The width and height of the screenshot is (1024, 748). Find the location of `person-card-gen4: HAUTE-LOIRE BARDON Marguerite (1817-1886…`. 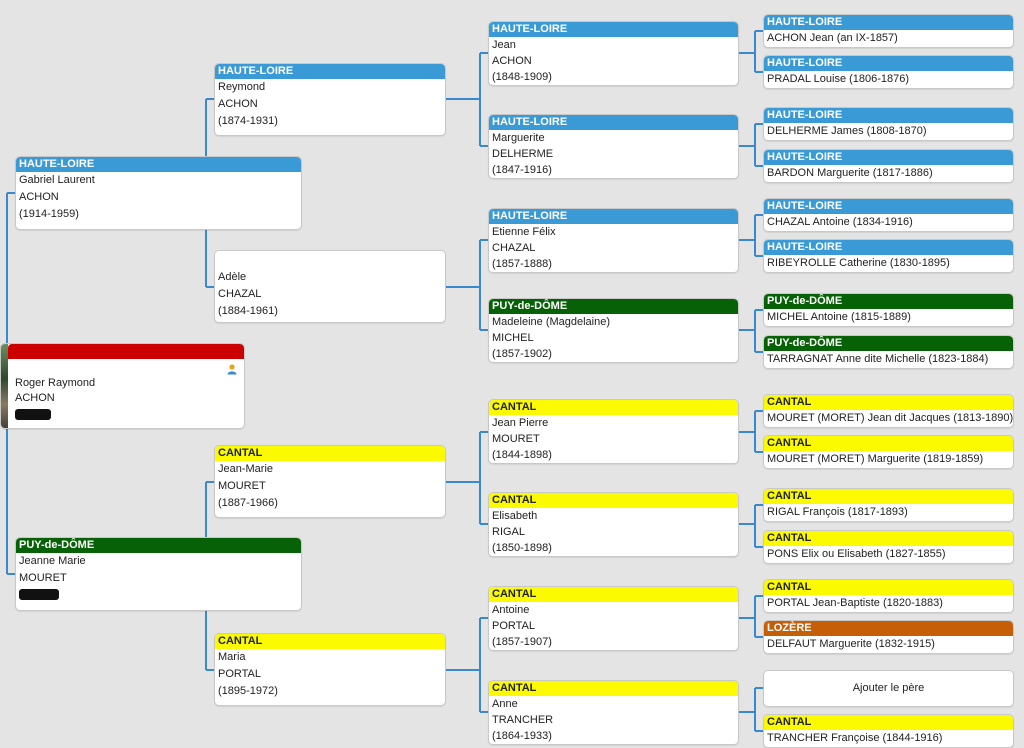

person-card-gen4: HAUTE-LOIRE BARDON Marguerite (1817-1886… is located at coordinates (888, 166).